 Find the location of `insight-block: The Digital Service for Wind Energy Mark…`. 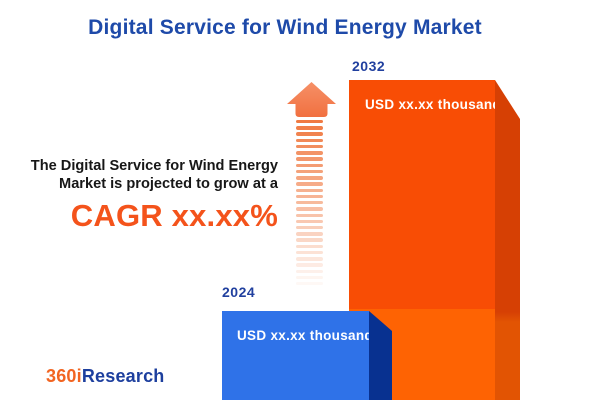

insight-block: The Digital Service for Wind Energy Mark… is located at coordinates (149, 196).